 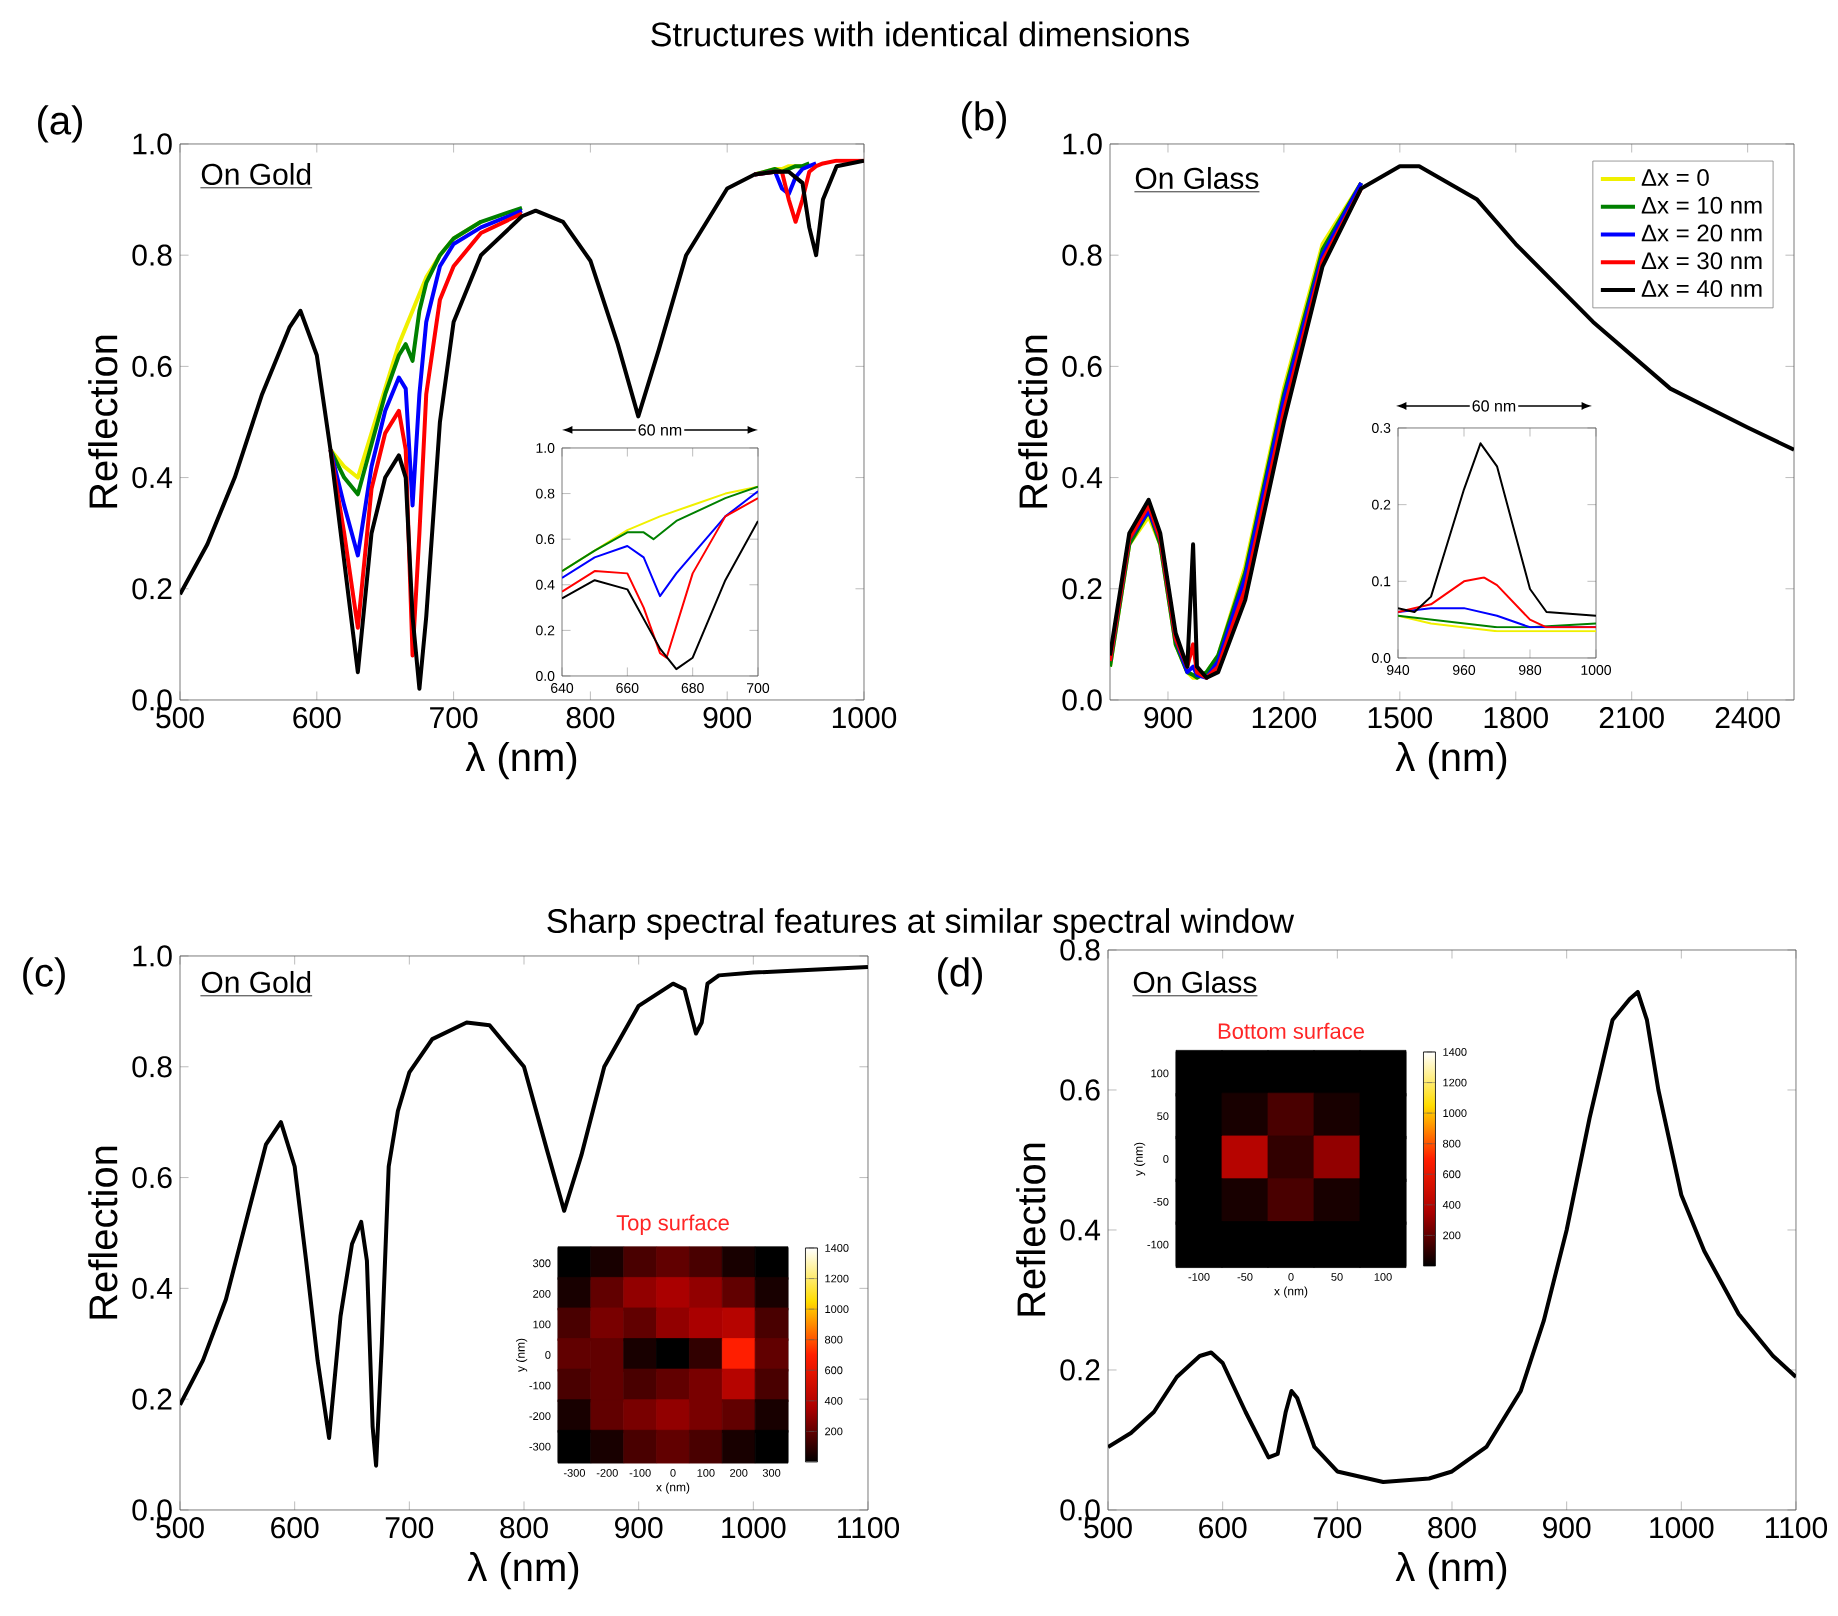 I want to click on legend-label: Δx = 0, so click(x=1675, y=178).